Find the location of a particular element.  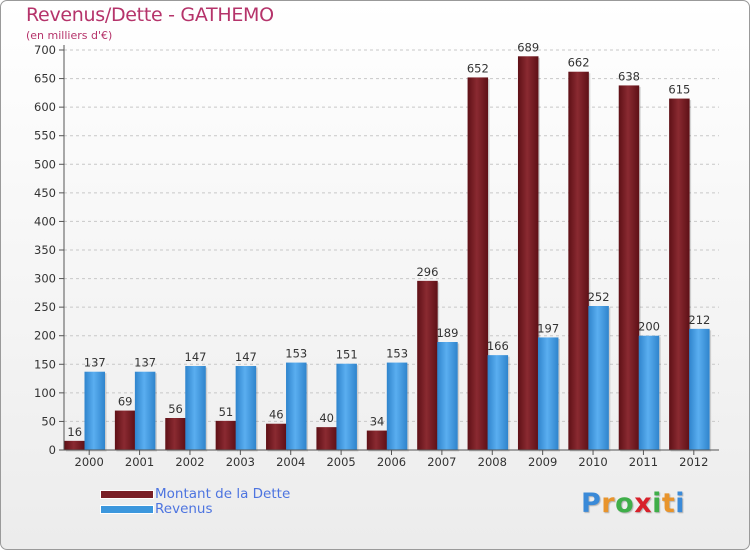

legend-swatch-dette is located at coordinates (127, 494).